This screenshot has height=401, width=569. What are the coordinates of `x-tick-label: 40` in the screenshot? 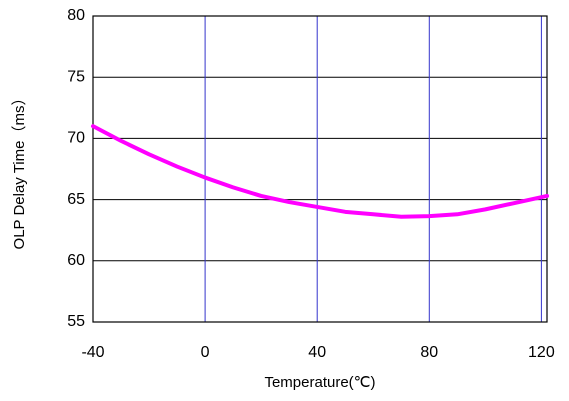 It's located at (317, 352).